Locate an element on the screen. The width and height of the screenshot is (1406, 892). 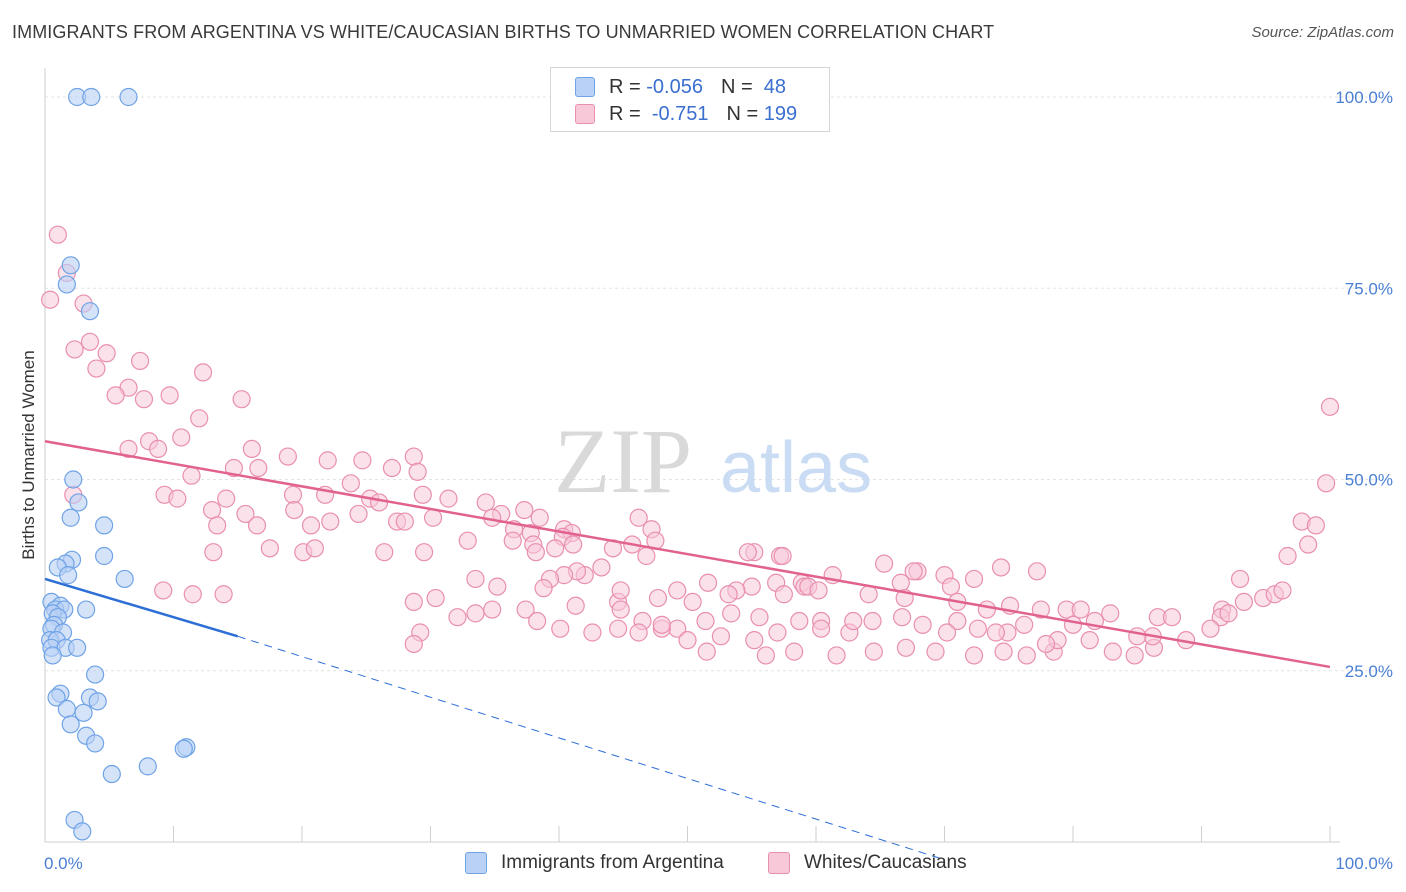
legend-swatch-blue is located at coordinates (585, 87).